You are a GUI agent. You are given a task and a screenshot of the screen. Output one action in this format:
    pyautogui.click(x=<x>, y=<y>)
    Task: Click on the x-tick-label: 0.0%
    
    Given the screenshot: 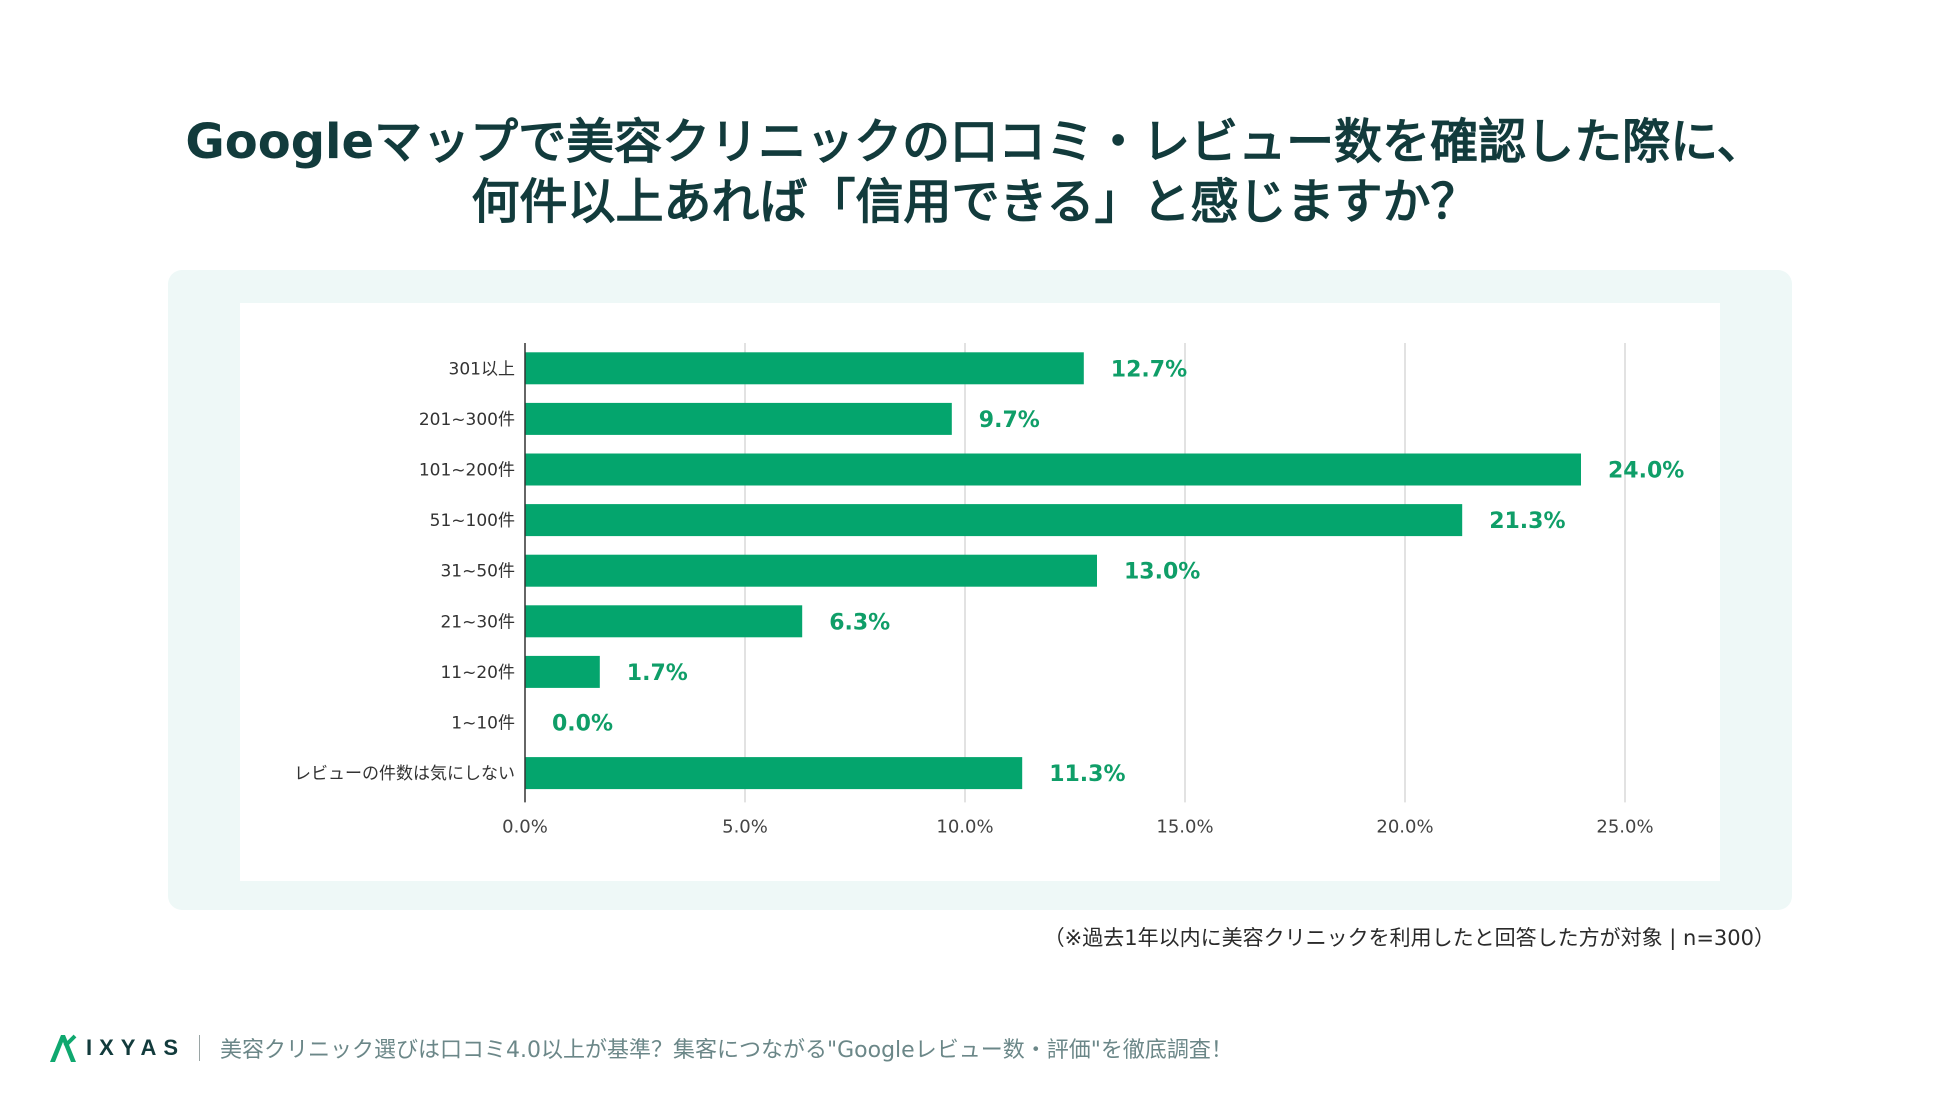 What is the action you would take?
    pyautogui.click(x=525, y=826)
    